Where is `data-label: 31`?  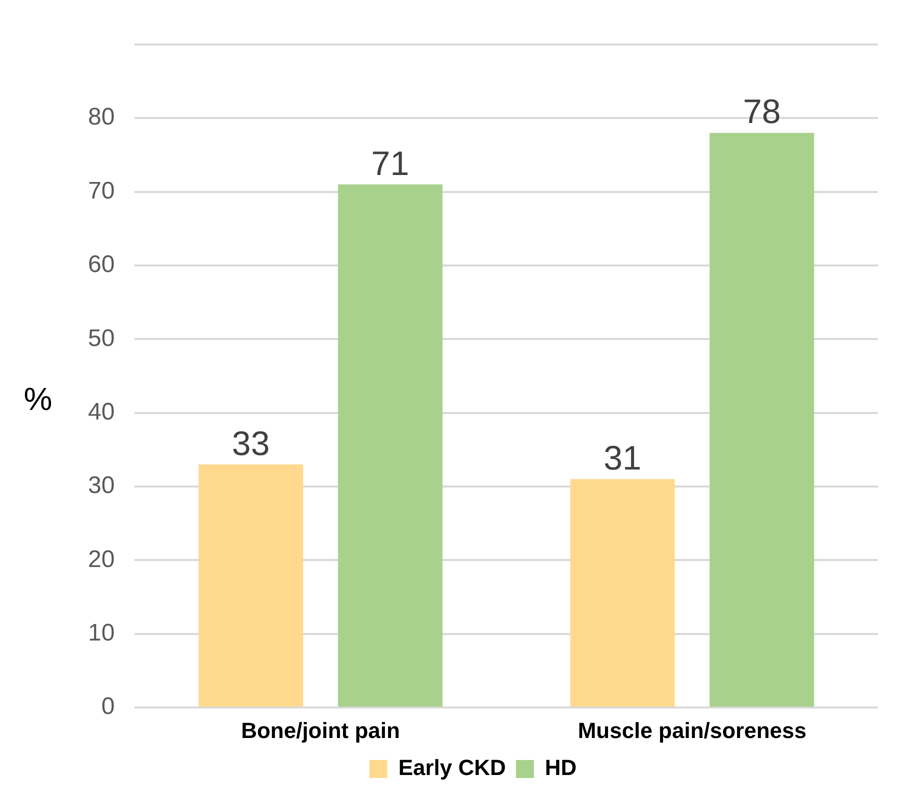 data-label: 31 is located at coordinates (623, 458).